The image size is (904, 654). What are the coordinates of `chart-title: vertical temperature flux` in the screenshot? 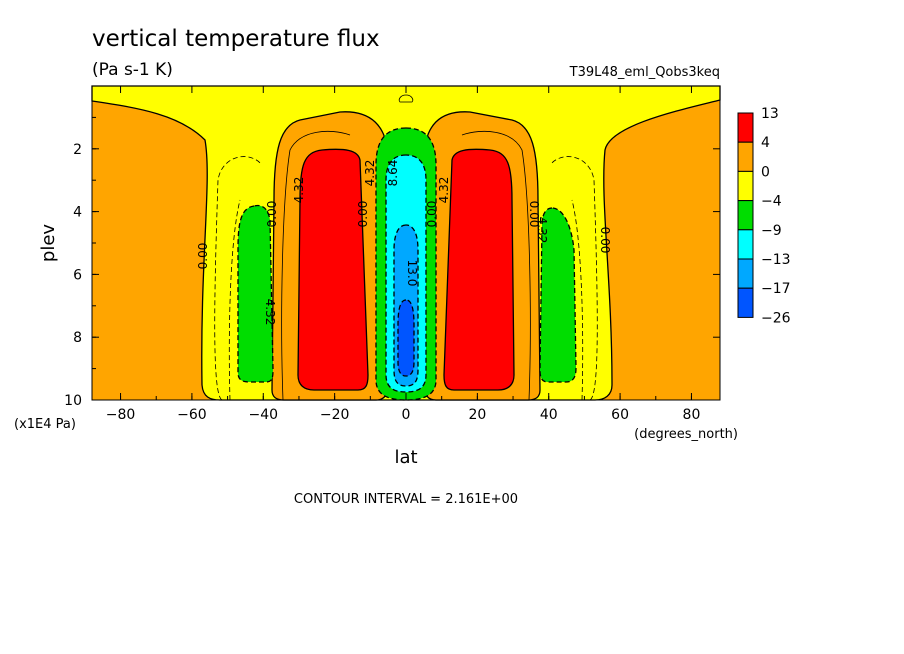 It's located at (236, 39).